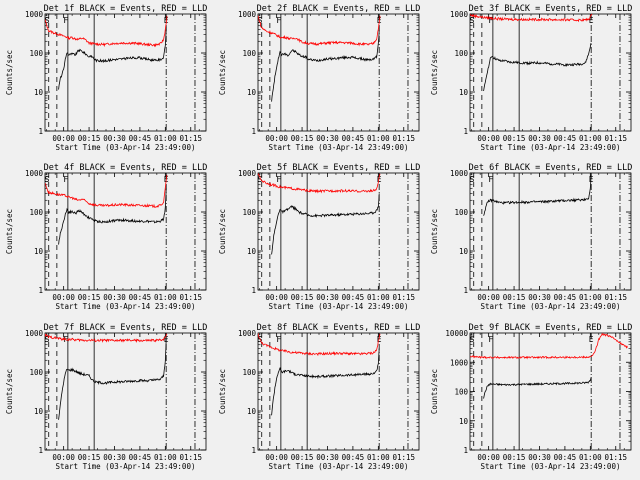  Describe the element at coordinates (339, 328) in the screenshot. I see `panel-title: Det 8f BLACK = Events, RED = LLD` at that location.